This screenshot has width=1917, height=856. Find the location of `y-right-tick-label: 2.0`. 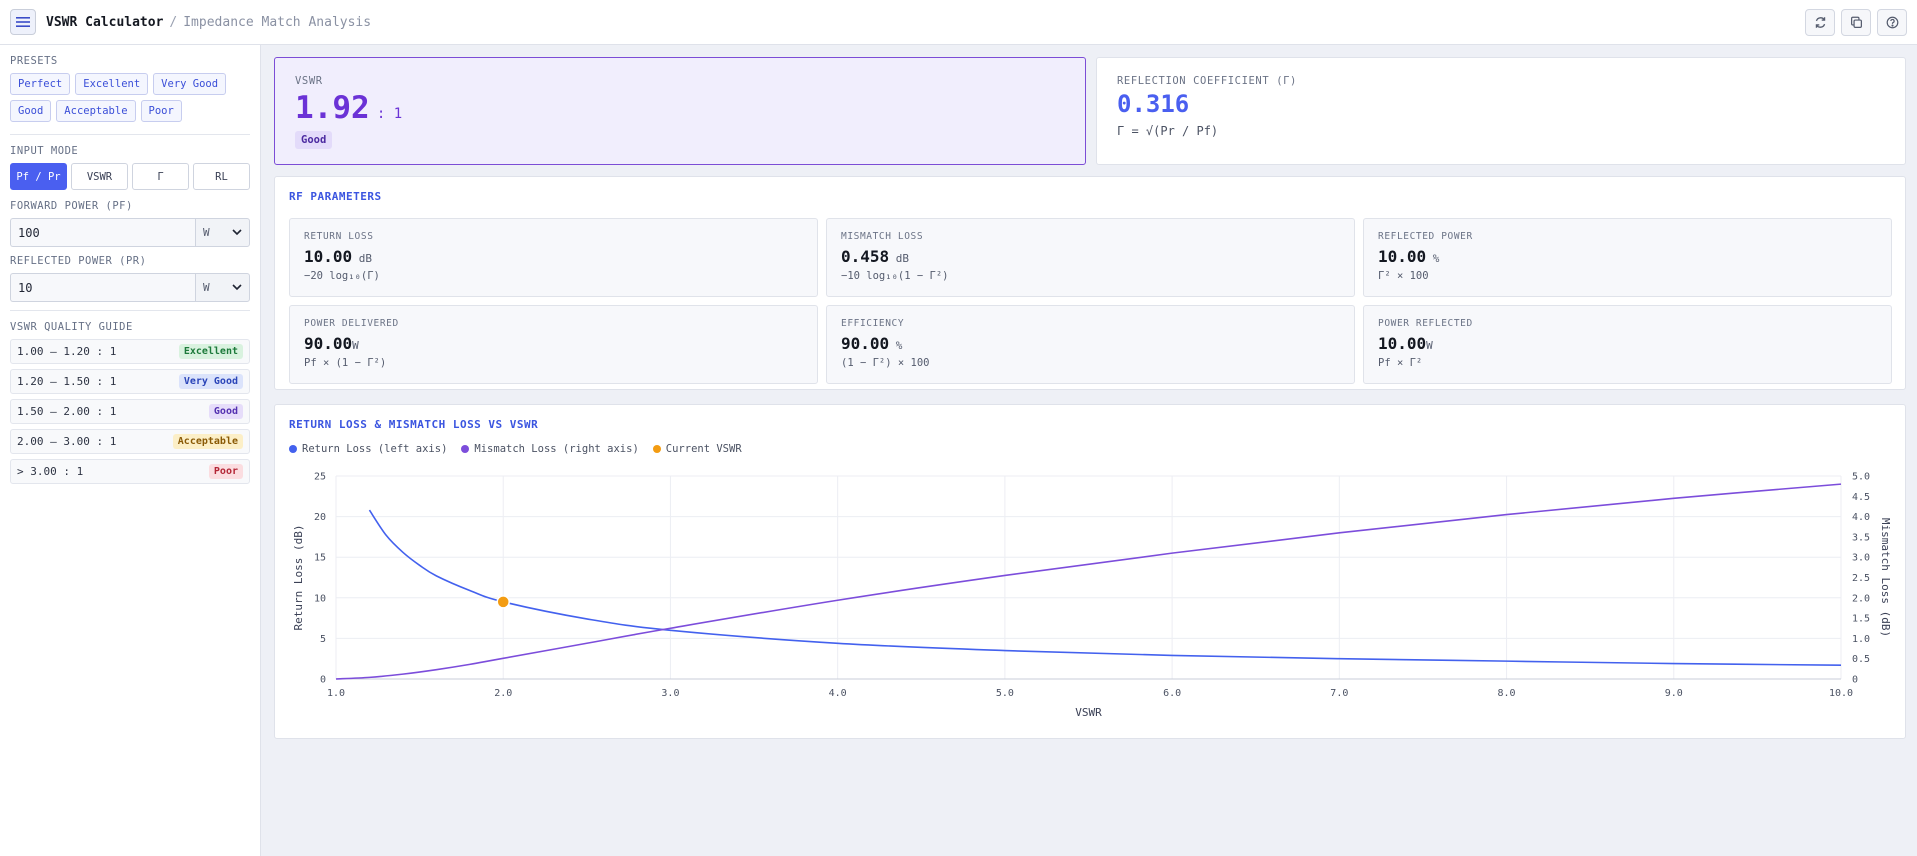

y-right-tick-label: 2.0 is located at coordinates (1861, 598).